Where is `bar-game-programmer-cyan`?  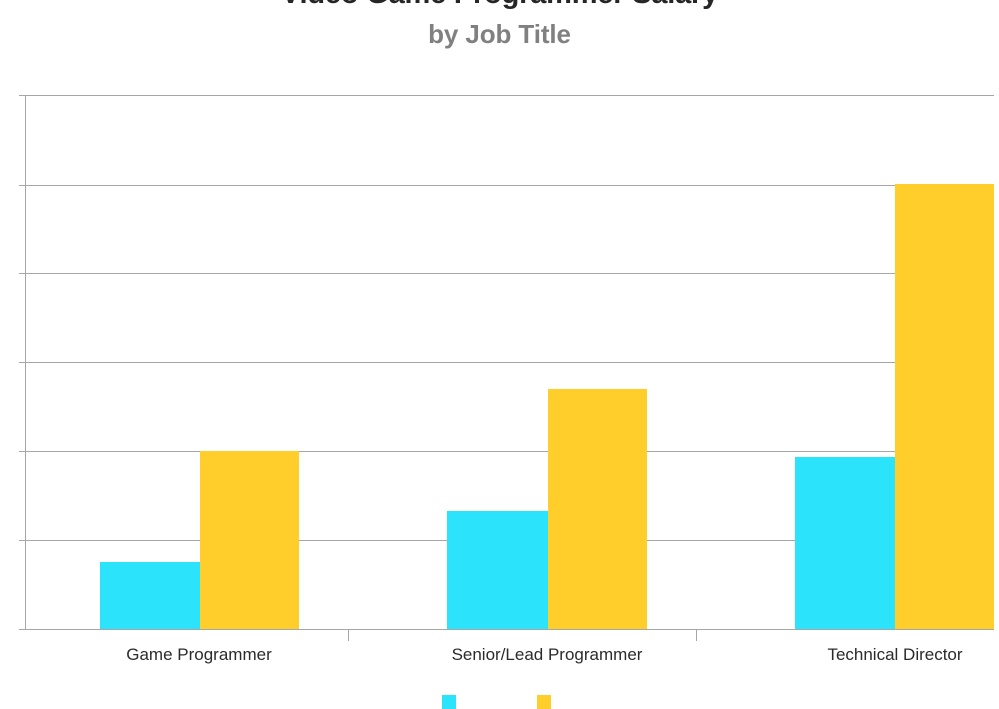
bar-game-programmer-cyan is located at coordinates (150, 595).